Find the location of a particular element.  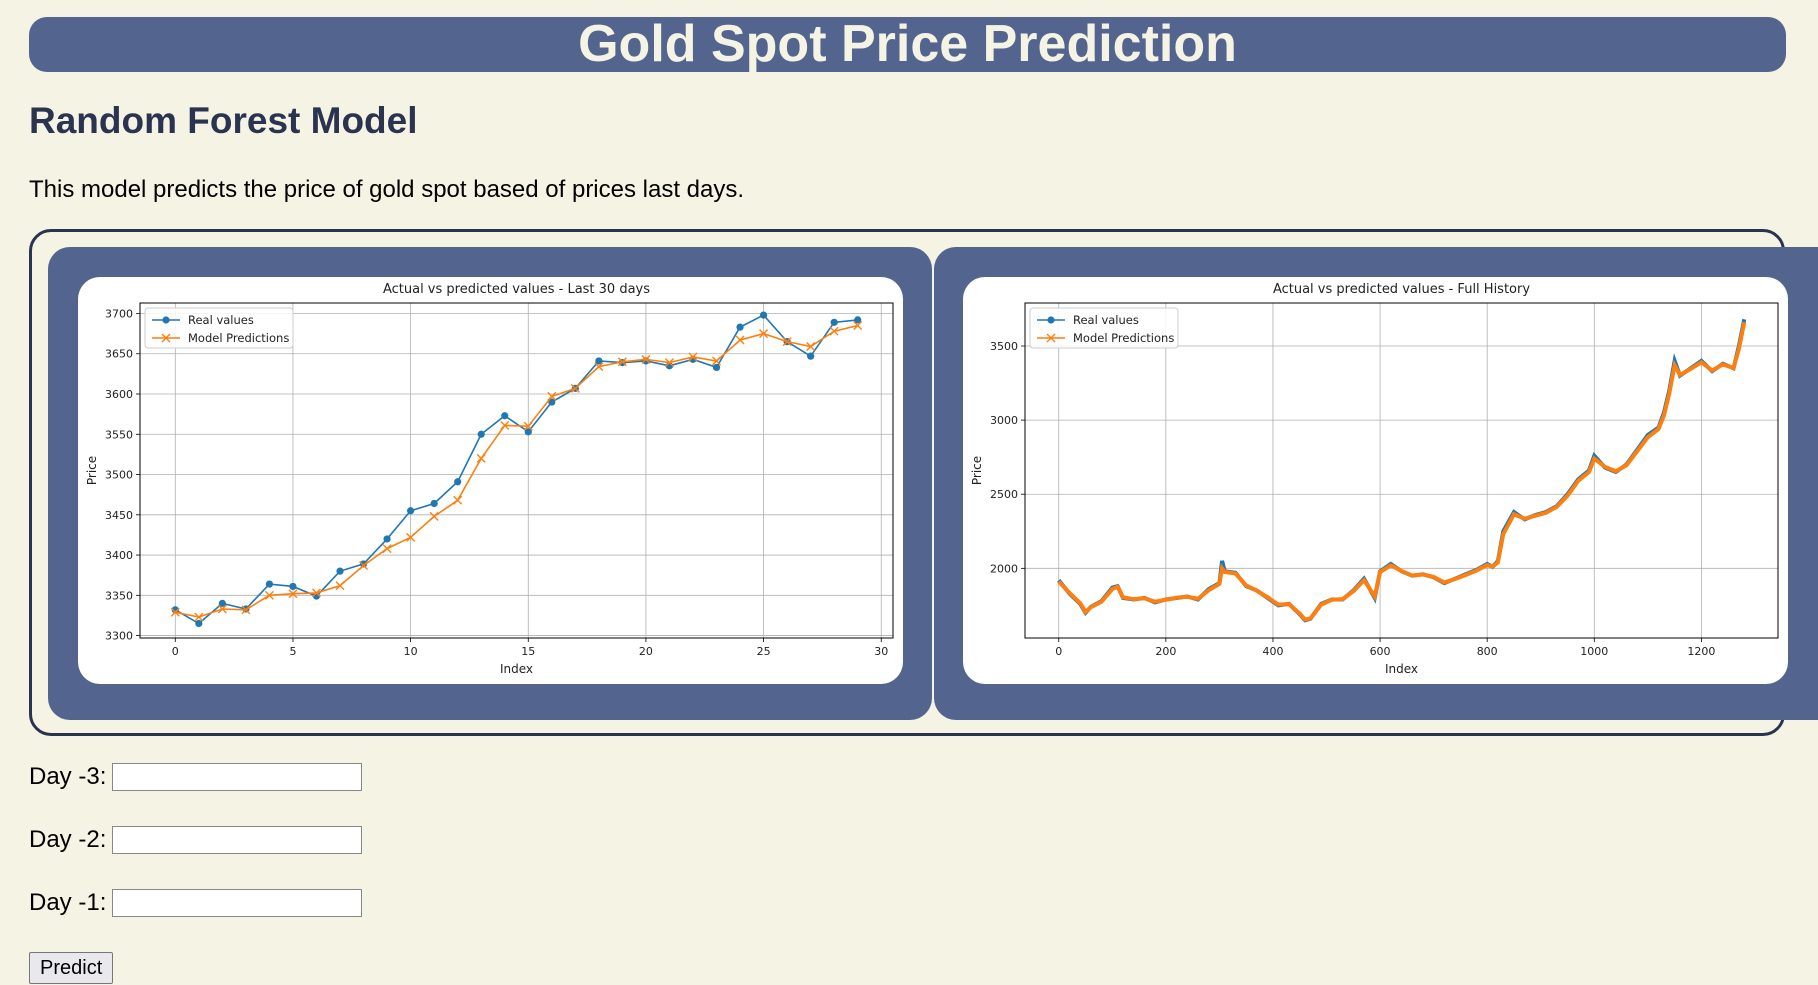

x-tick-label: 5 is located at coordinates (292, 651).